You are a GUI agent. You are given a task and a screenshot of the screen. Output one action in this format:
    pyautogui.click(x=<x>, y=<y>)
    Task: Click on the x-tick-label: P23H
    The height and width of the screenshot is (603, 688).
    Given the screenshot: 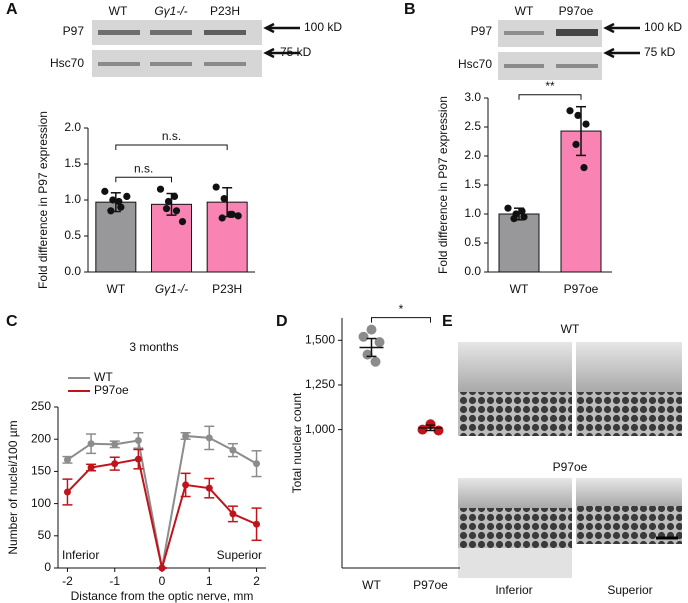 What is the action you would take?
    pyautogui.click(x=227, y=289)
    